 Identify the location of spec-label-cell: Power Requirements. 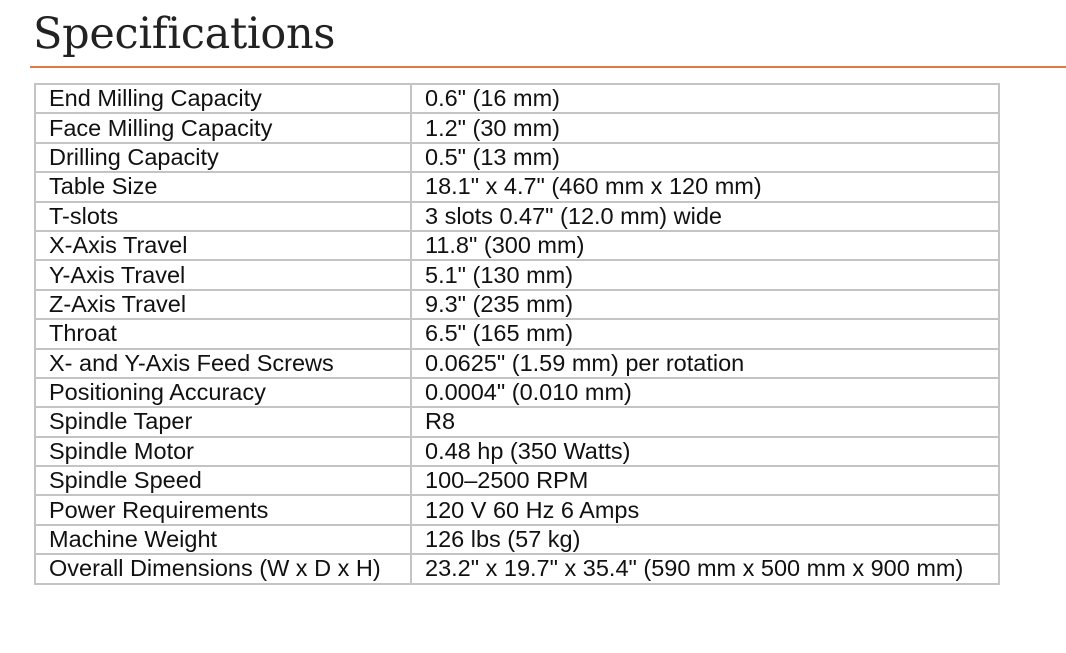
(223, 510).